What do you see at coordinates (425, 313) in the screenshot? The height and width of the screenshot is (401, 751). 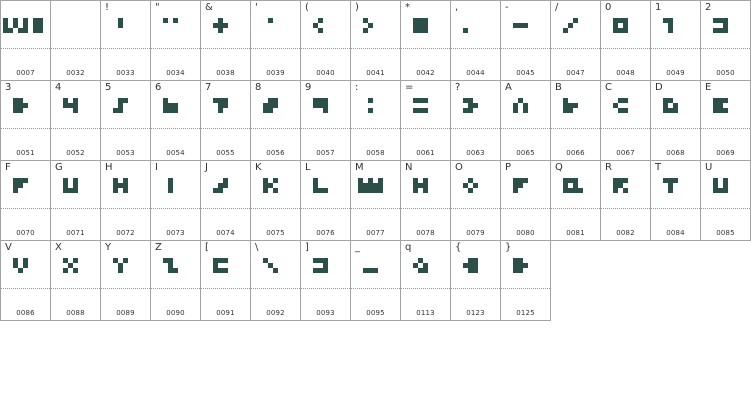 I see `glyph-code-label: 0113` at bounding box center [425, 313].